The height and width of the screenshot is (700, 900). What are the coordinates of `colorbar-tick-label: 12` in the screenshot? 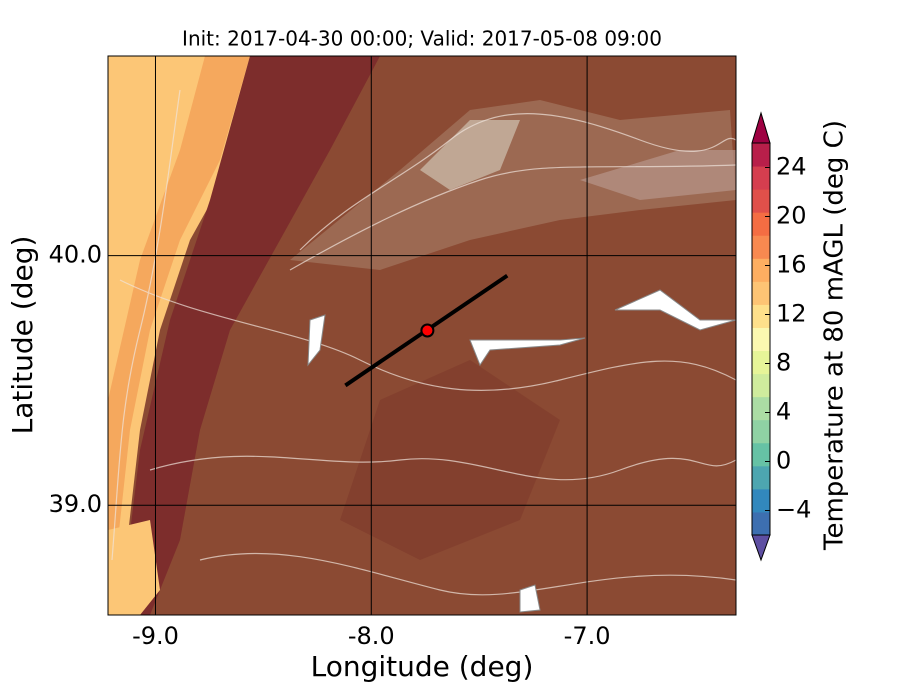 It's located at (791, 314).